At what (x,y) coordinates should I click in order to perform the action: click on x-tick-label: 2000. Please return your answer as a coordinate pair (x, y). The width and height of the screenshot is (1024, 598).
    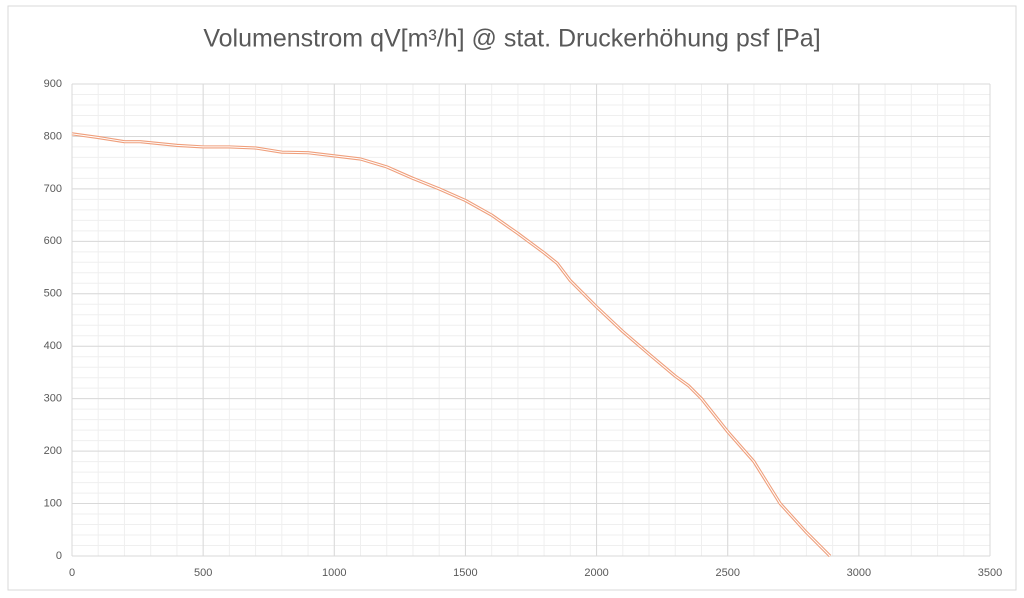
    Looking at the image, I should click on (596, 573).